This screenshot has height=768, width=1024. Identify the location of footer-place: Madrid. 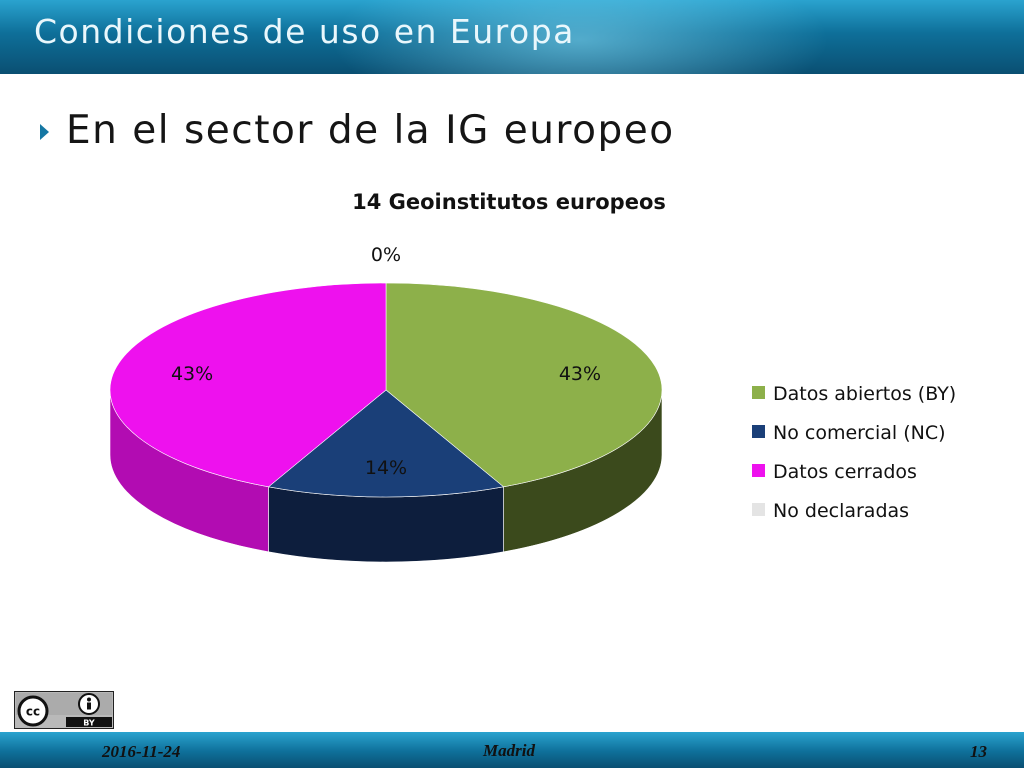
(509, 750).